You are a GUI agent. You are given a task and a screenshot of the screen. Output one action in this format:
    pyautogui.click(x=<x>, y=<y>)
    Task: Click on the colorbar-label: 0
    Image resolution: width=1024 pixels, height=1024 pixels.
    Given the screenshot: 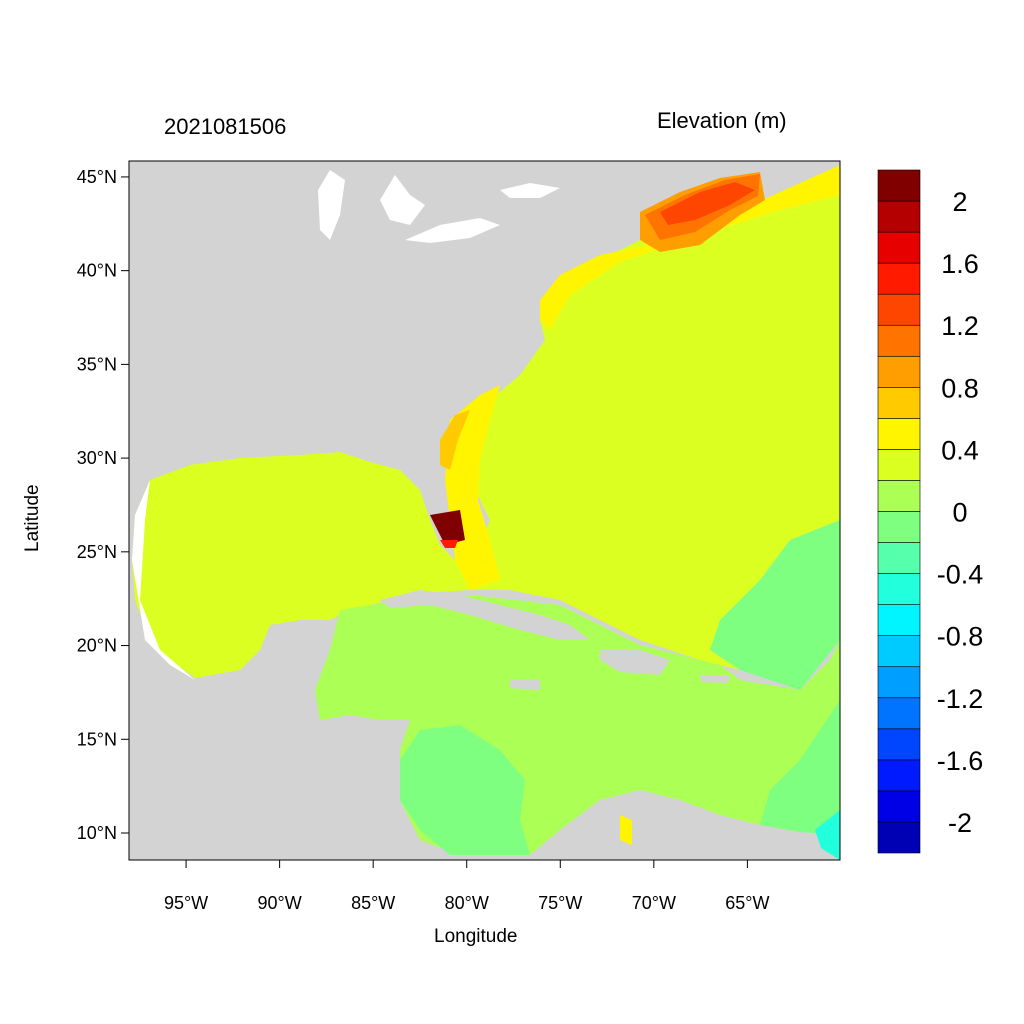 What is the action you would take?
    pyautogui.click(x=959, y=513)
    